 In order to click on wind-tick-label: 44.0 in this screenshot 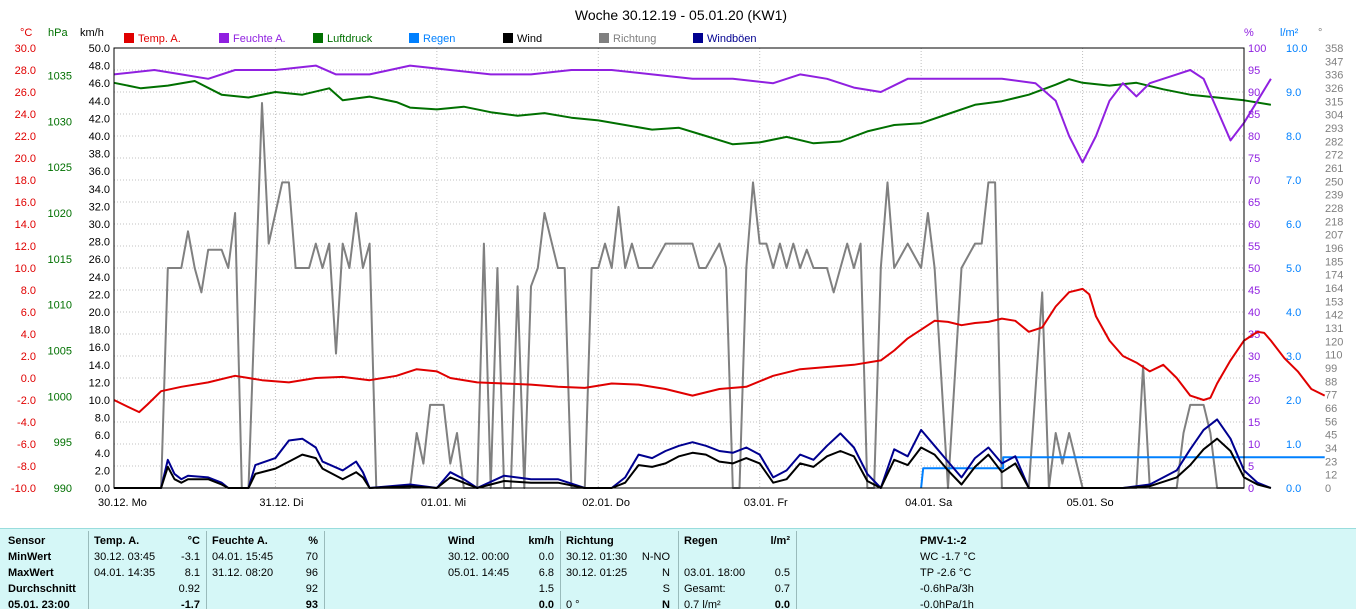, I will do `click(99, 102)`.